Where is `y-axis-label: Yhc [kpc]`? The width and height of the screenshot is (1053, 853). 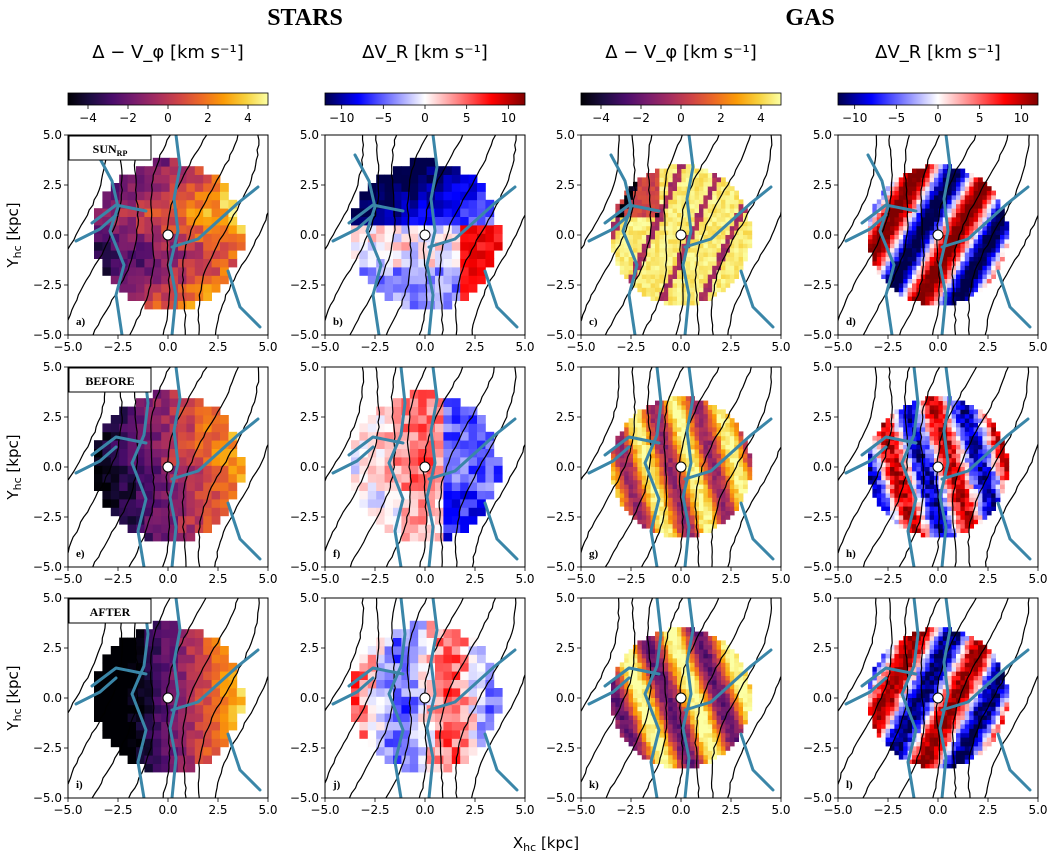 y-axis-label: Yhc [kpc] is located at coordinates (14, 235).